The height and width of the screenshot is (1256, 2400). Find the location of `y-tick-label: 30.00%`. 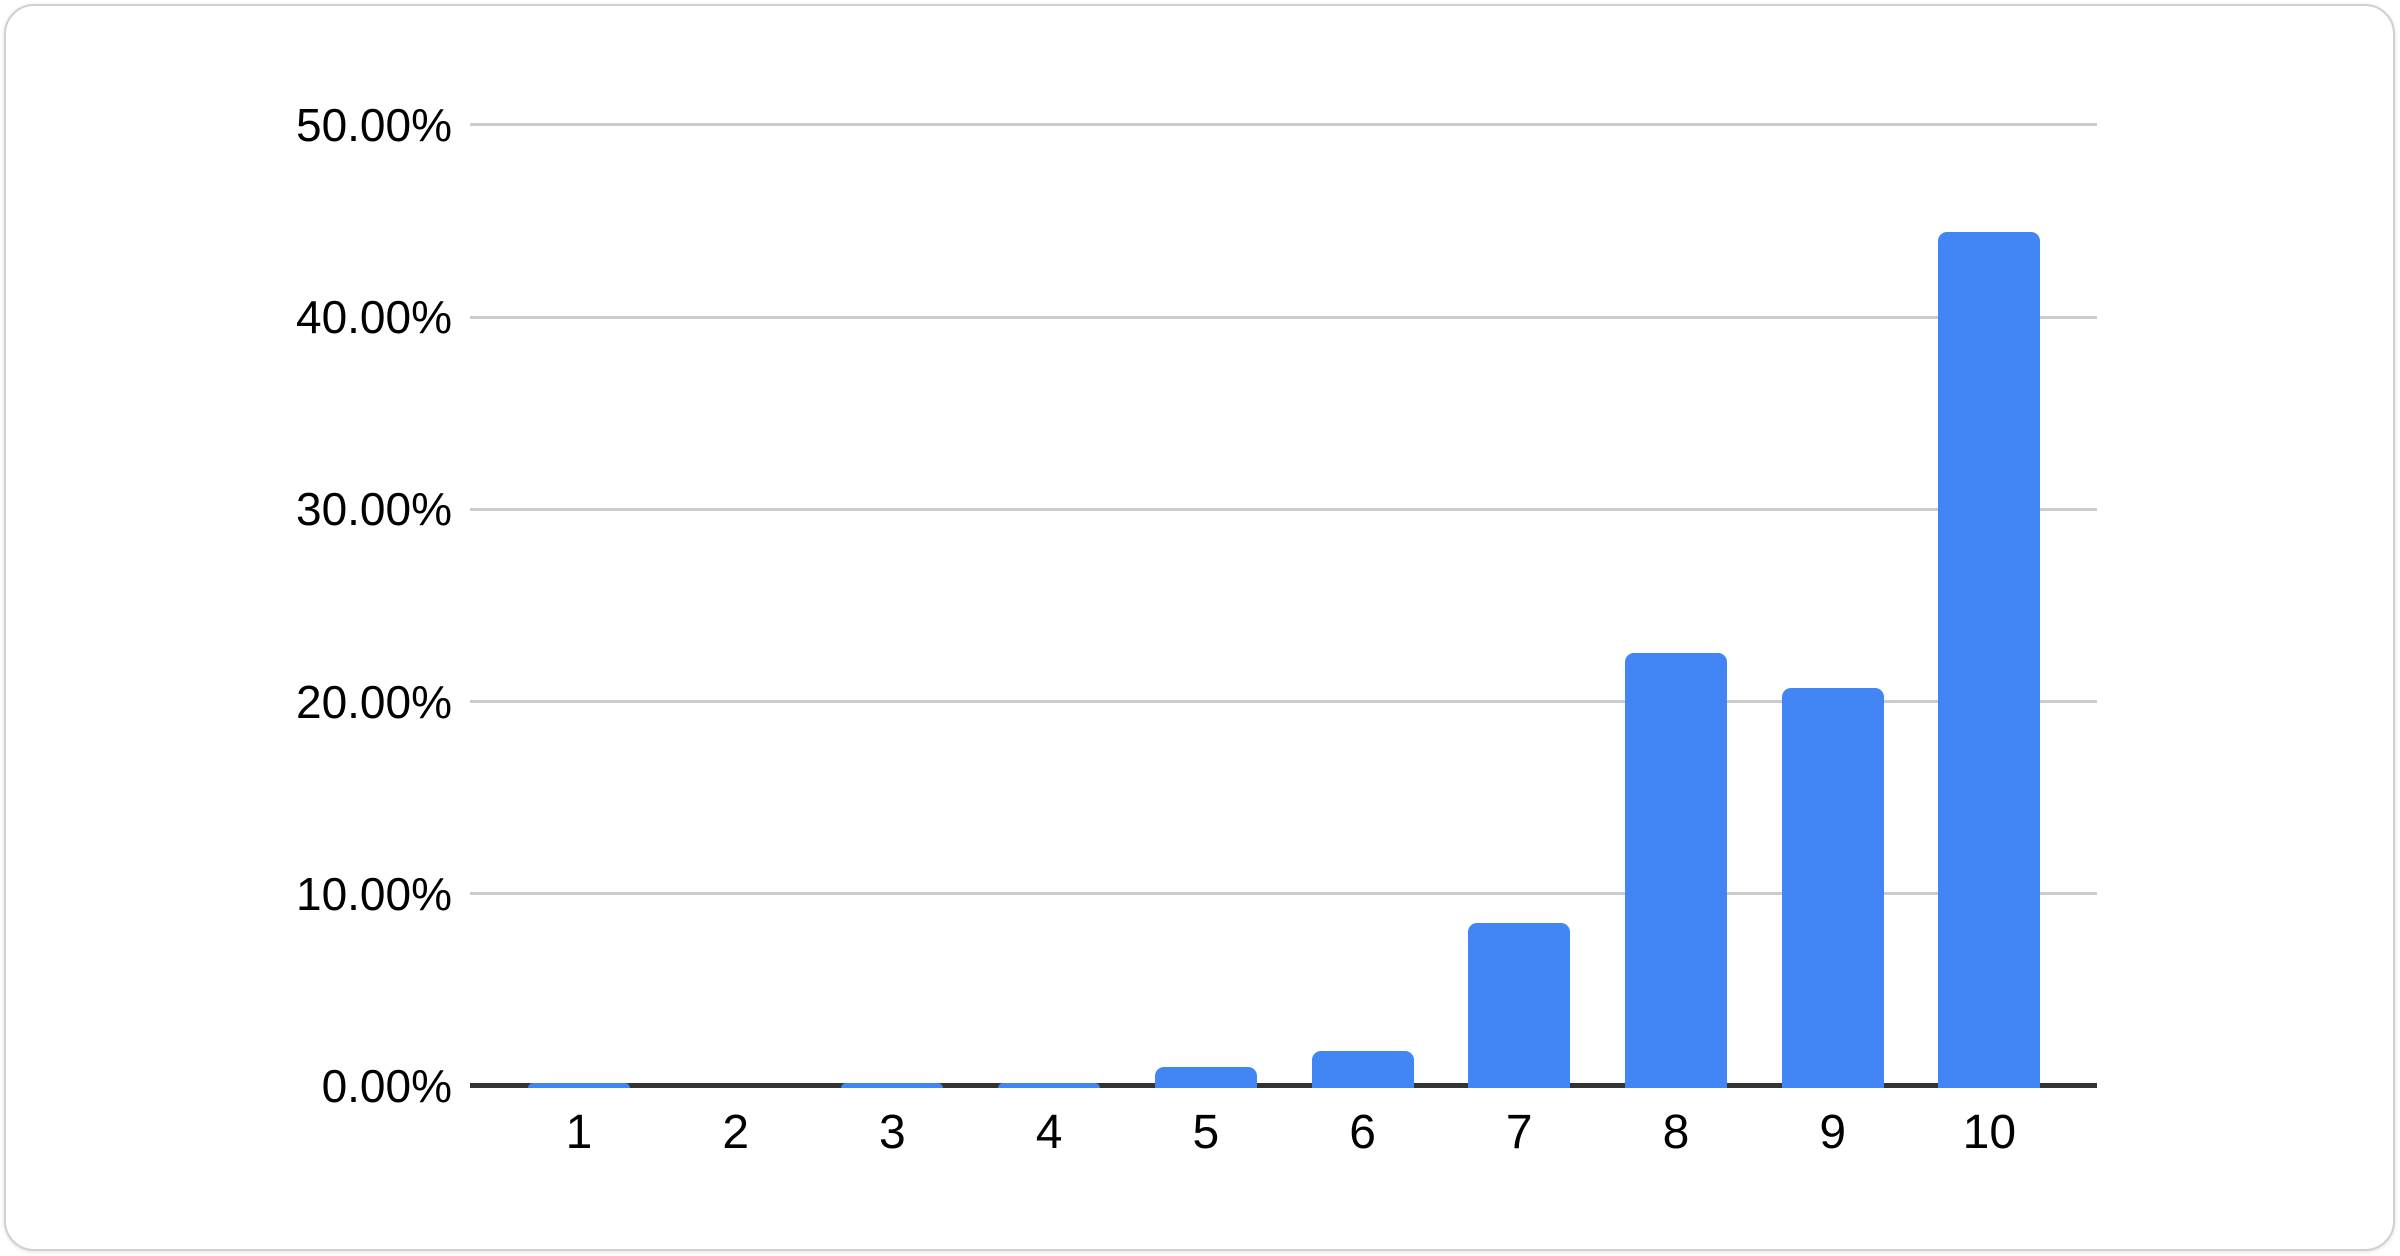

y-tick-label: 30.00% is located at coordinates (373, 509).